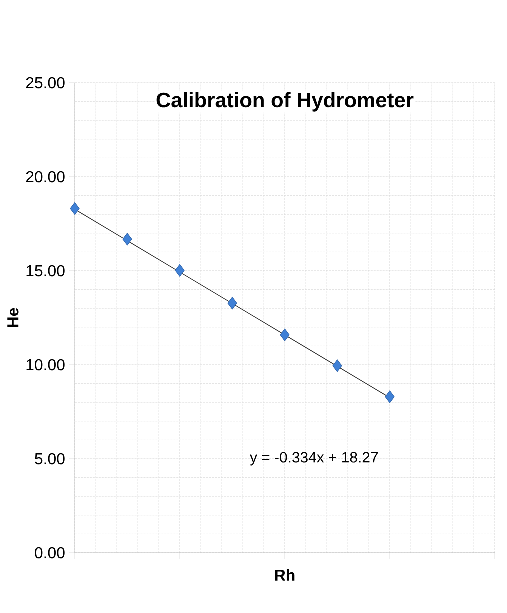  I want to click on y-tick-label: 15.00, so click(45, 271).